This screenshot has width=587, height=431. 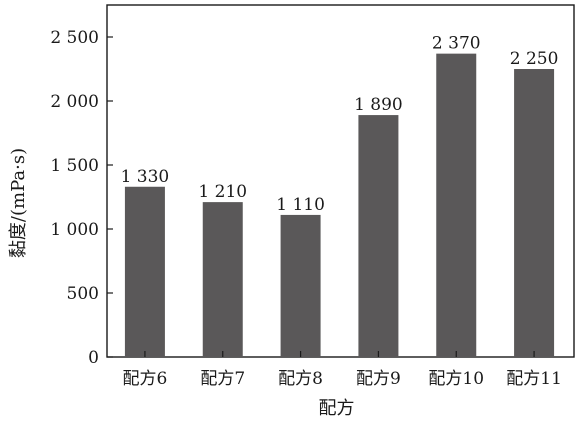 I want to click on bar-value-label: 1 890, so click(x=378, y=105).